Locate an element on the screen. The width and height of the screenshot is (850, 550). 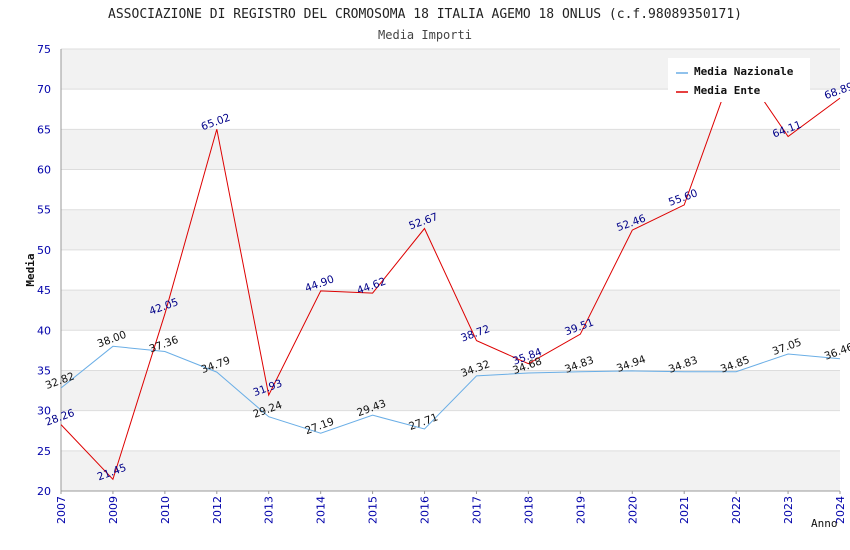
x-tick-label: 2023 is located at coordinates (788, 510).